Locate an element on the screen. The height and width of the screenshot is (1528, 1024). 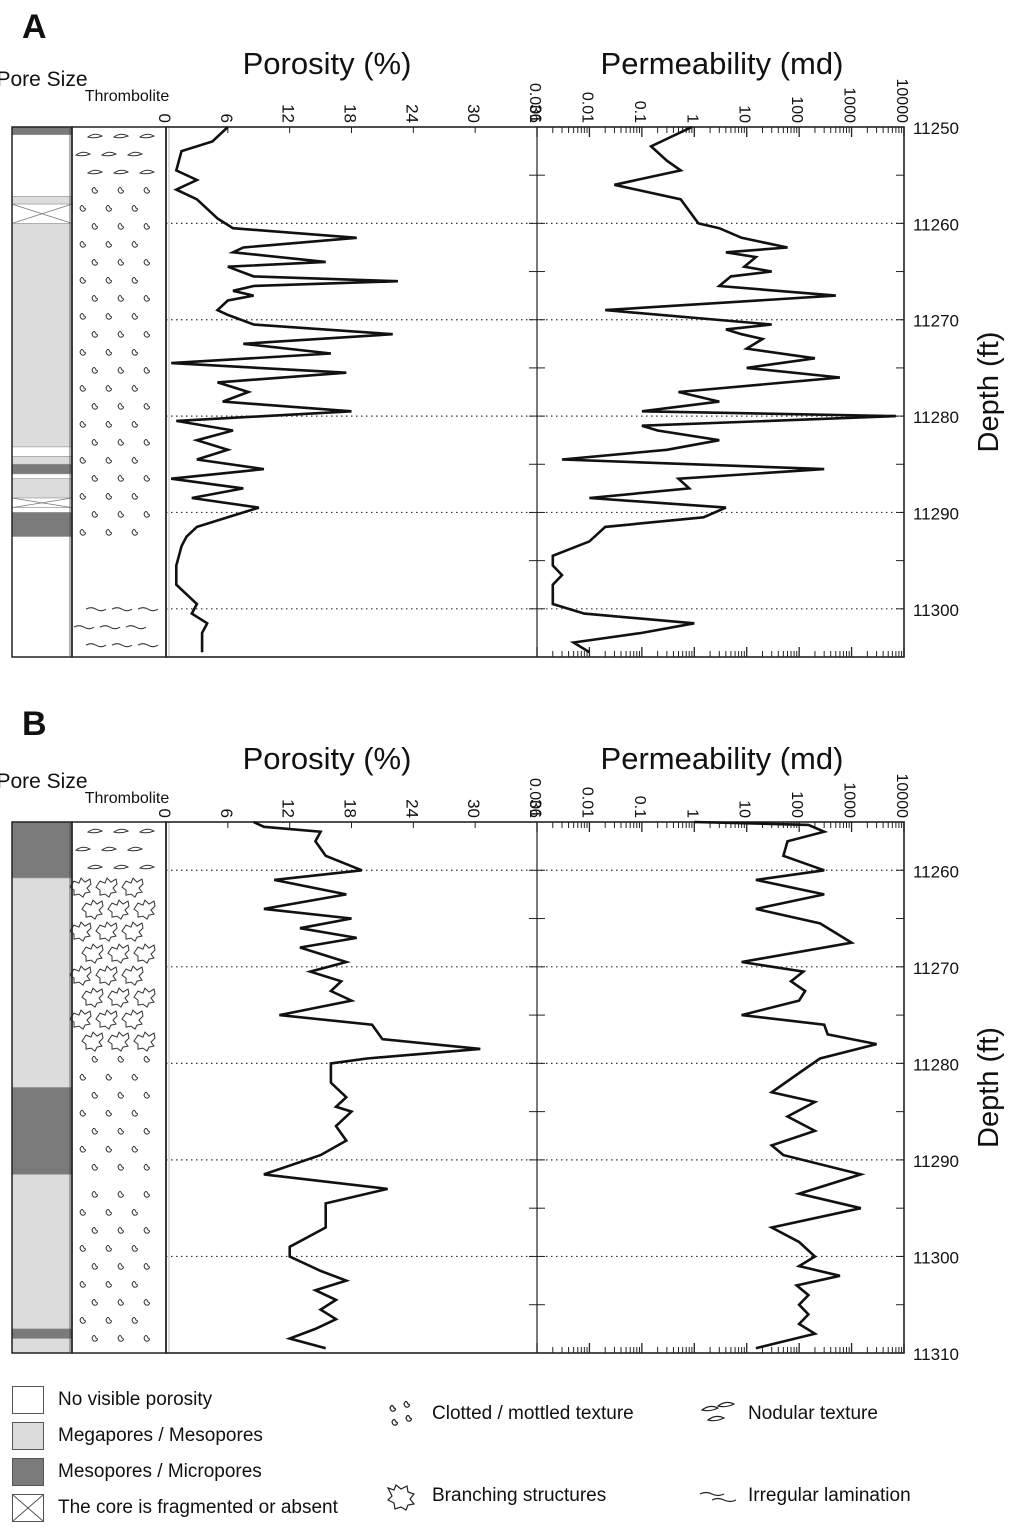
panel-letter: B is located at coordinates (34, 724).